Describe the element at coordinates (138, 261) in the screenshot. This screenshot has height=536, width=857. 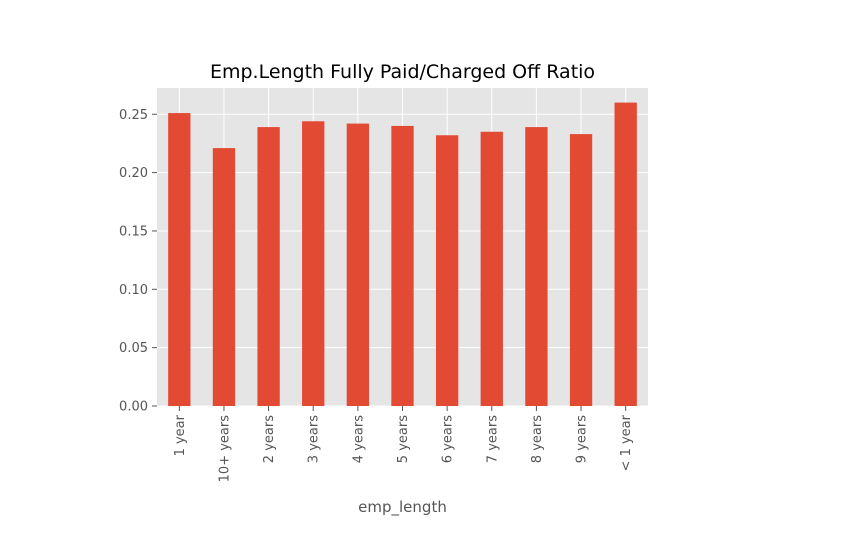
I see `y-axis-ticks: 0.00 0.05 0.10 0.15 0.20 0.25` at that location.